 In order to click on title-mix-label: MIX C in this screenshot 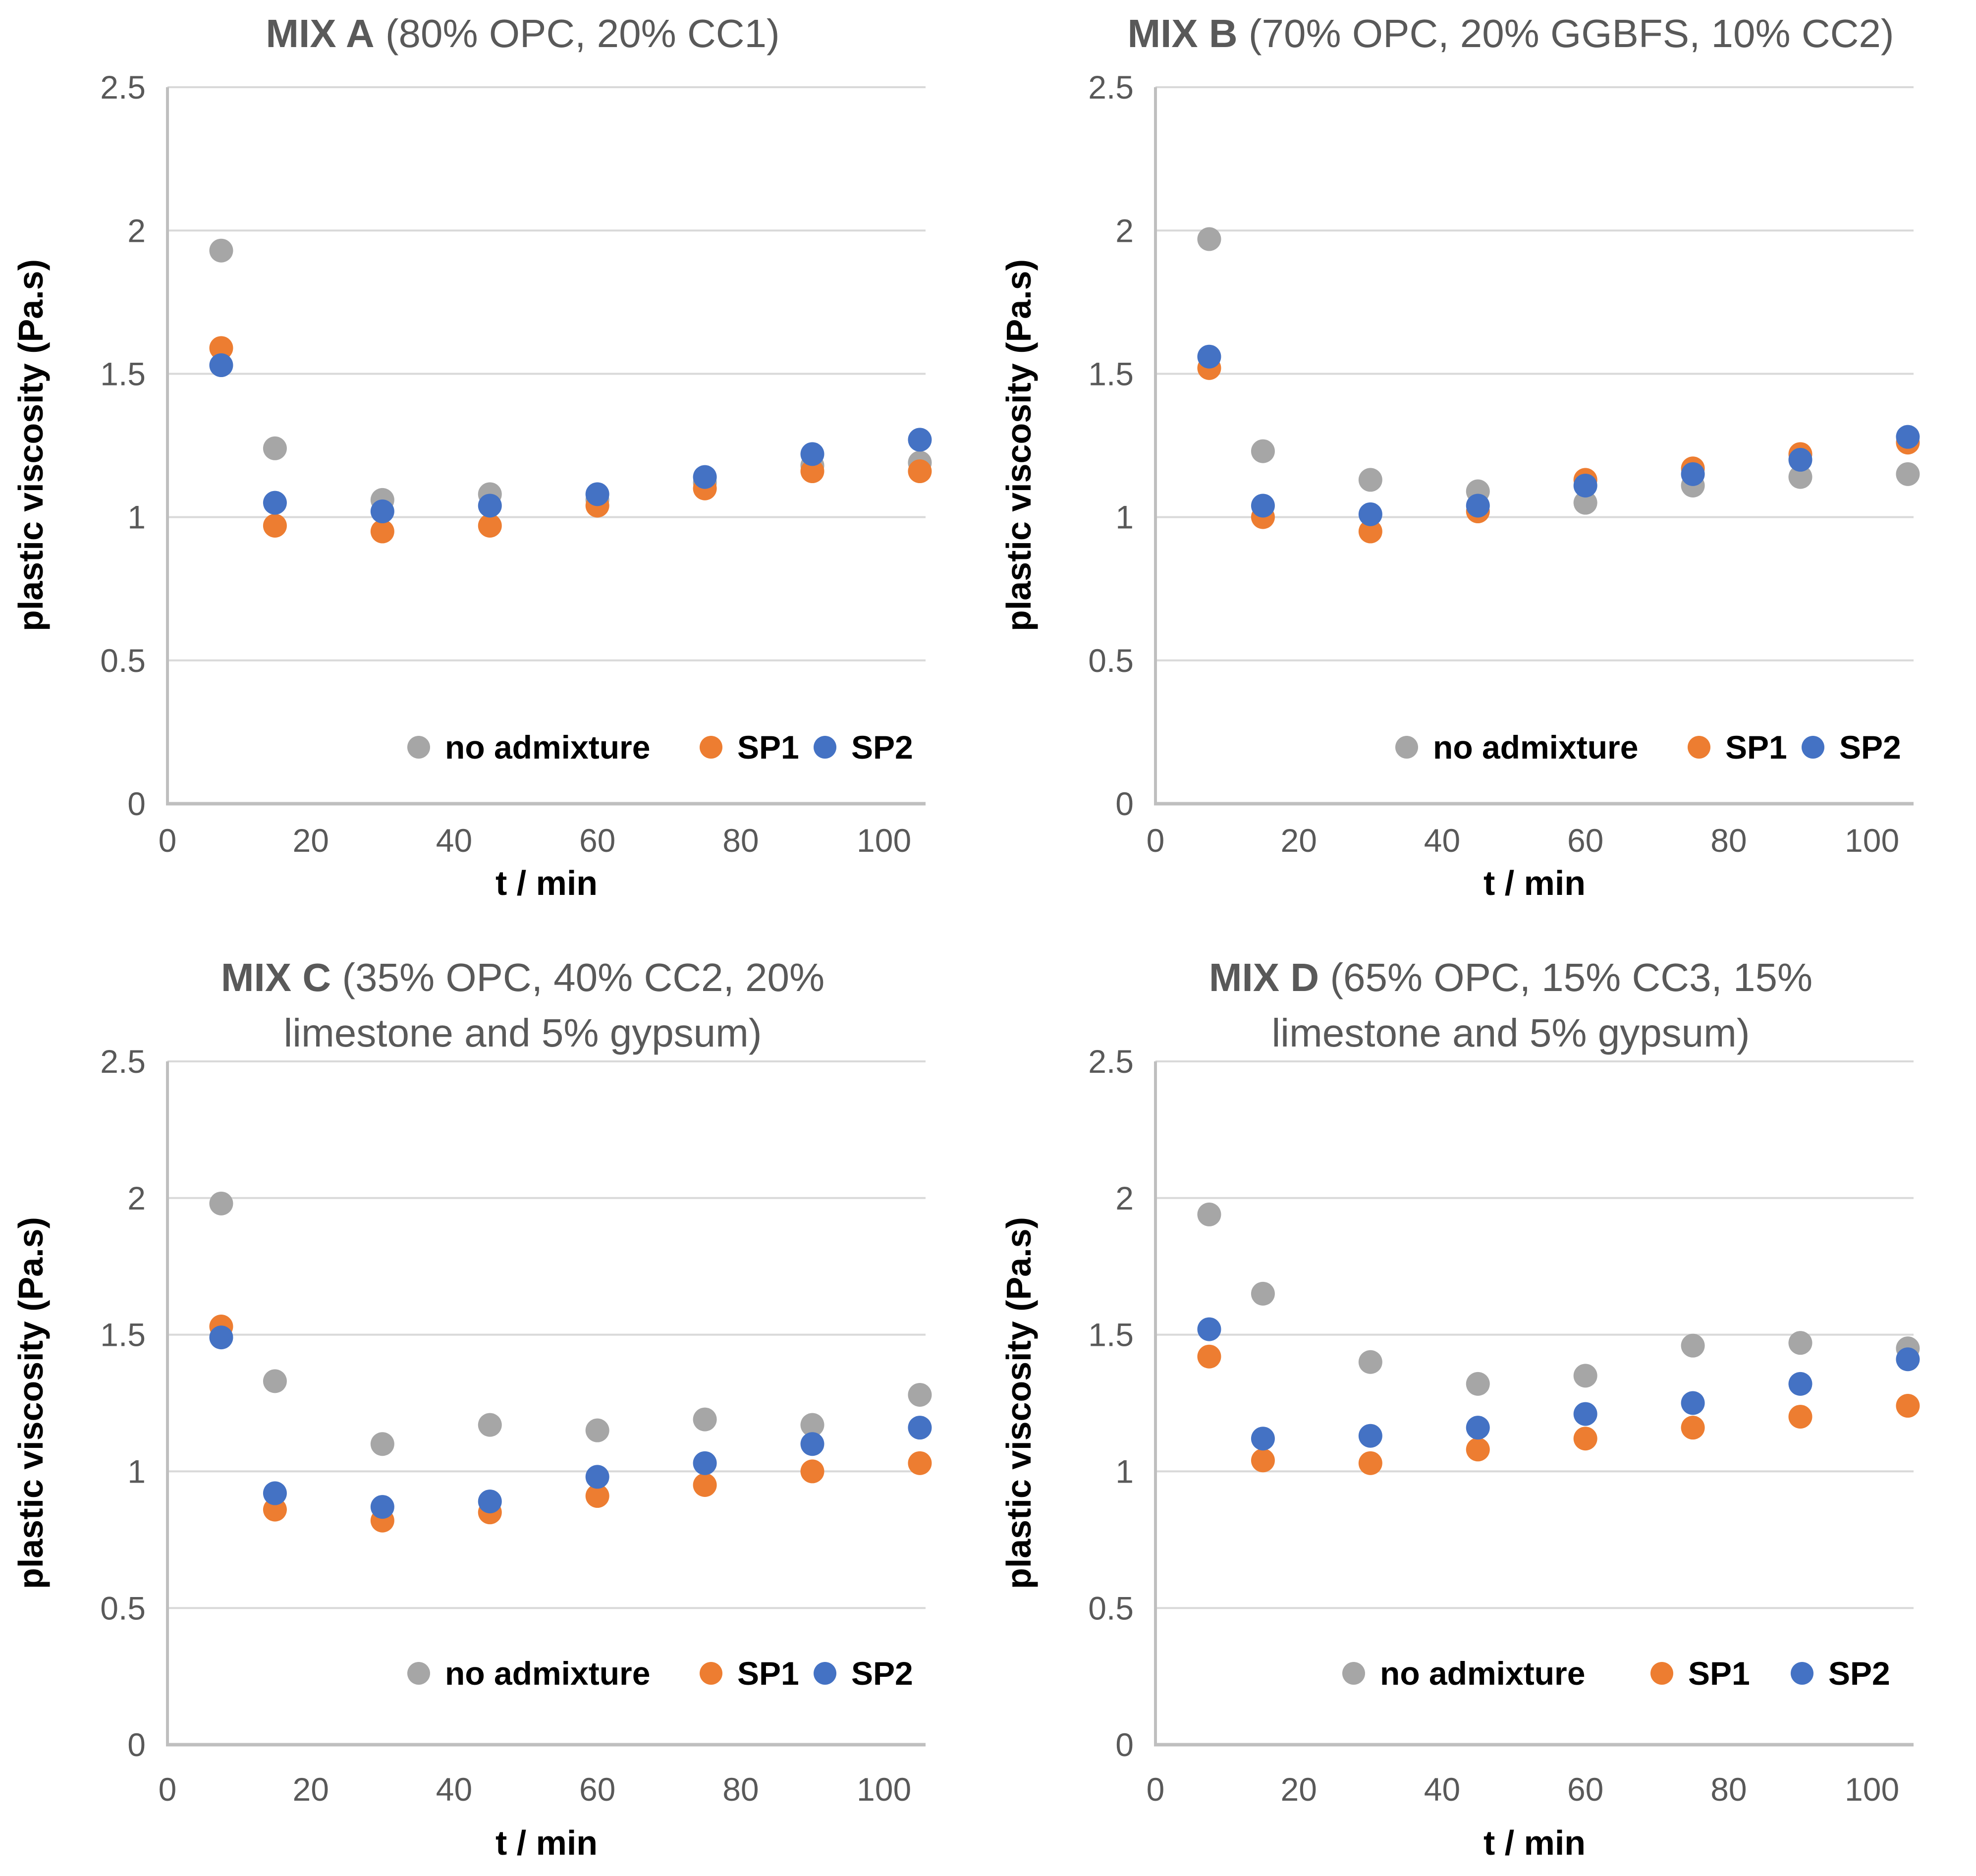, I will do `click(275, 977)`.